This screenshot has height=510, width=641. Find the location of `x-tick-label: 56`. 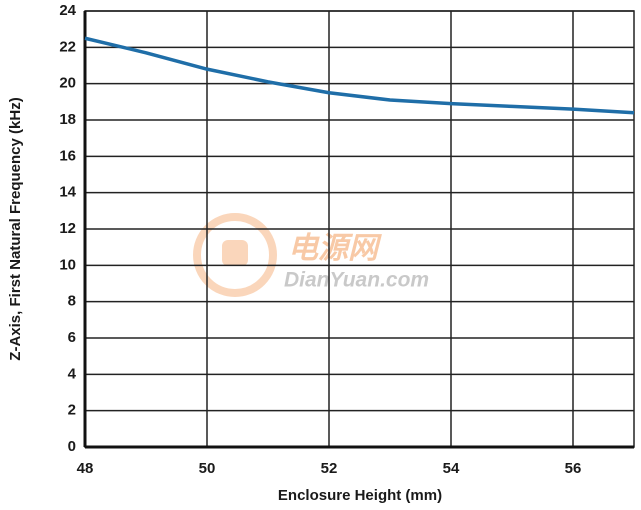

x-tick-label: 56 is located at coordinates (573, 468).